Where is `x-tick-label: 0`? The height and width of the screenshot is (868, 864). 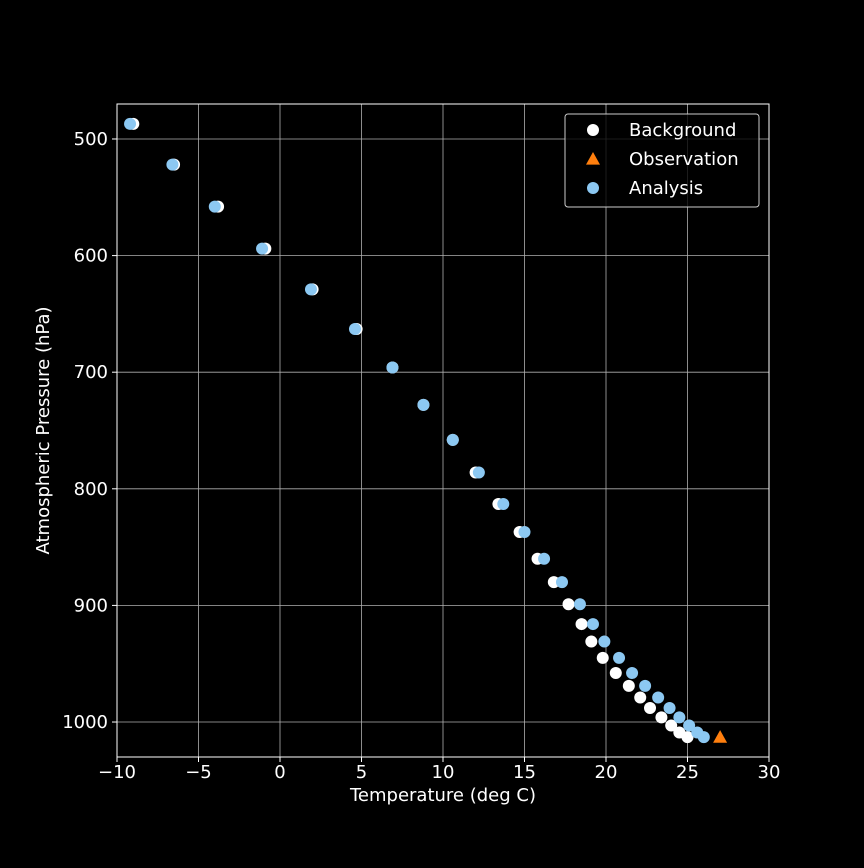 x-tick-label: 0 is located at coordinates (279, 772).